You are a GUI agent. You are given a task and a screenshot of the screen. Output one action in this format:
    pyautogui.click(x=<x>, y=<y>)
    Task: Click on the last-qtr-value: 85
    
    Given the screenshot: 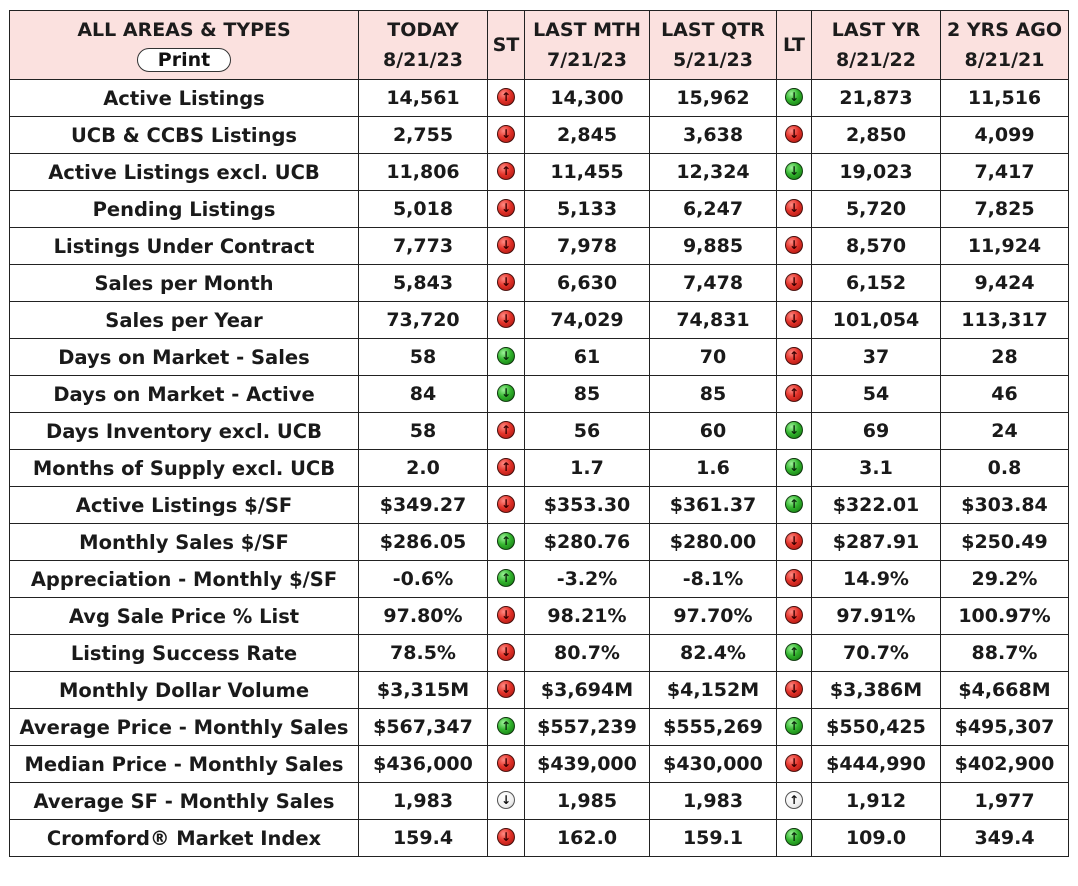 What is the action you would take?
    pyautogui.click(x=713, y=394)
    